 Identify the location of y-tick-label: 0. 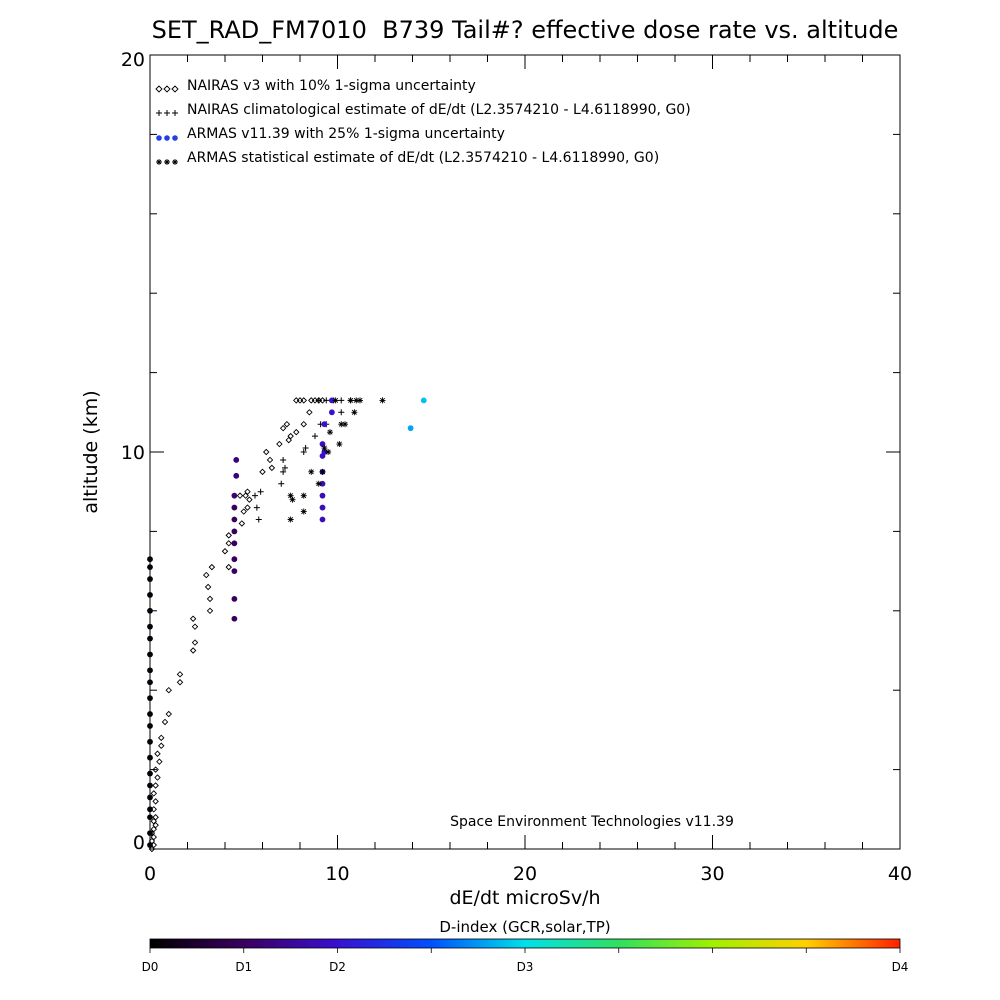
(139, 843).